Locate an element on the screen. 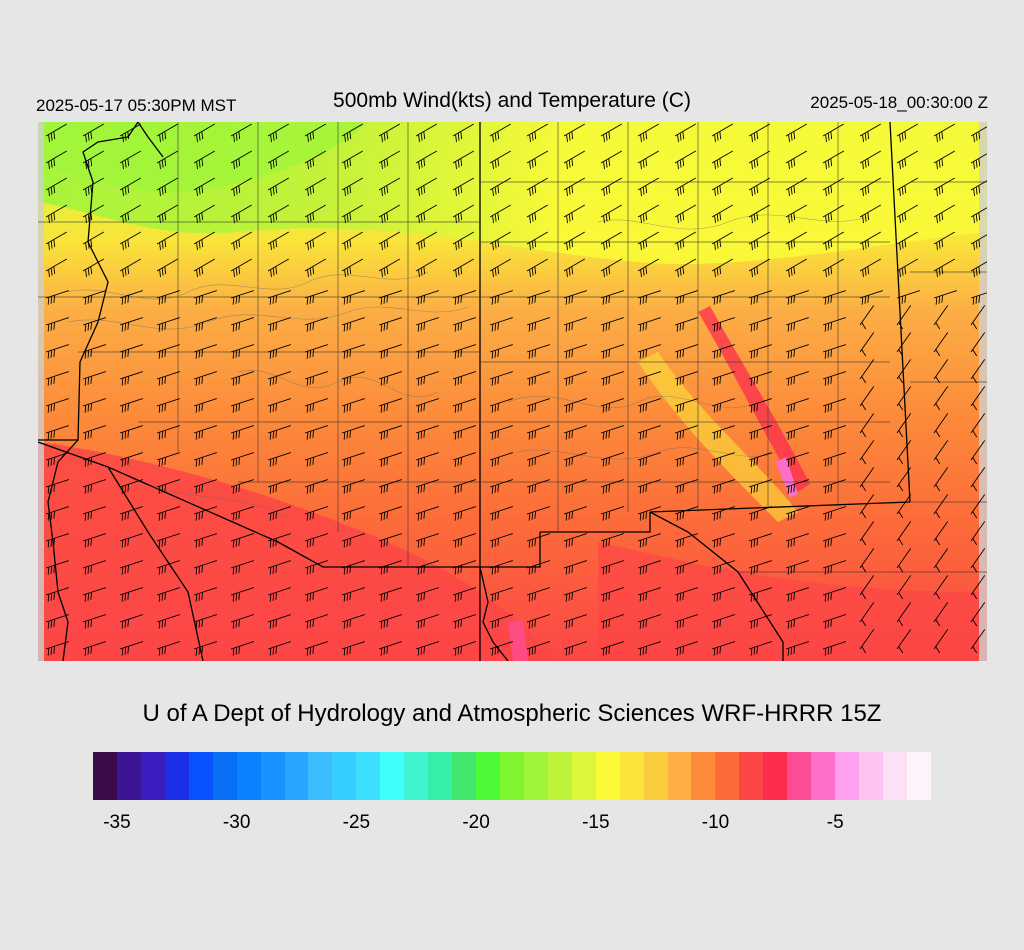 The height and width of the screenshot is (950, 1024). colorbar-tick: -15 is located at coordinates (596, 822).